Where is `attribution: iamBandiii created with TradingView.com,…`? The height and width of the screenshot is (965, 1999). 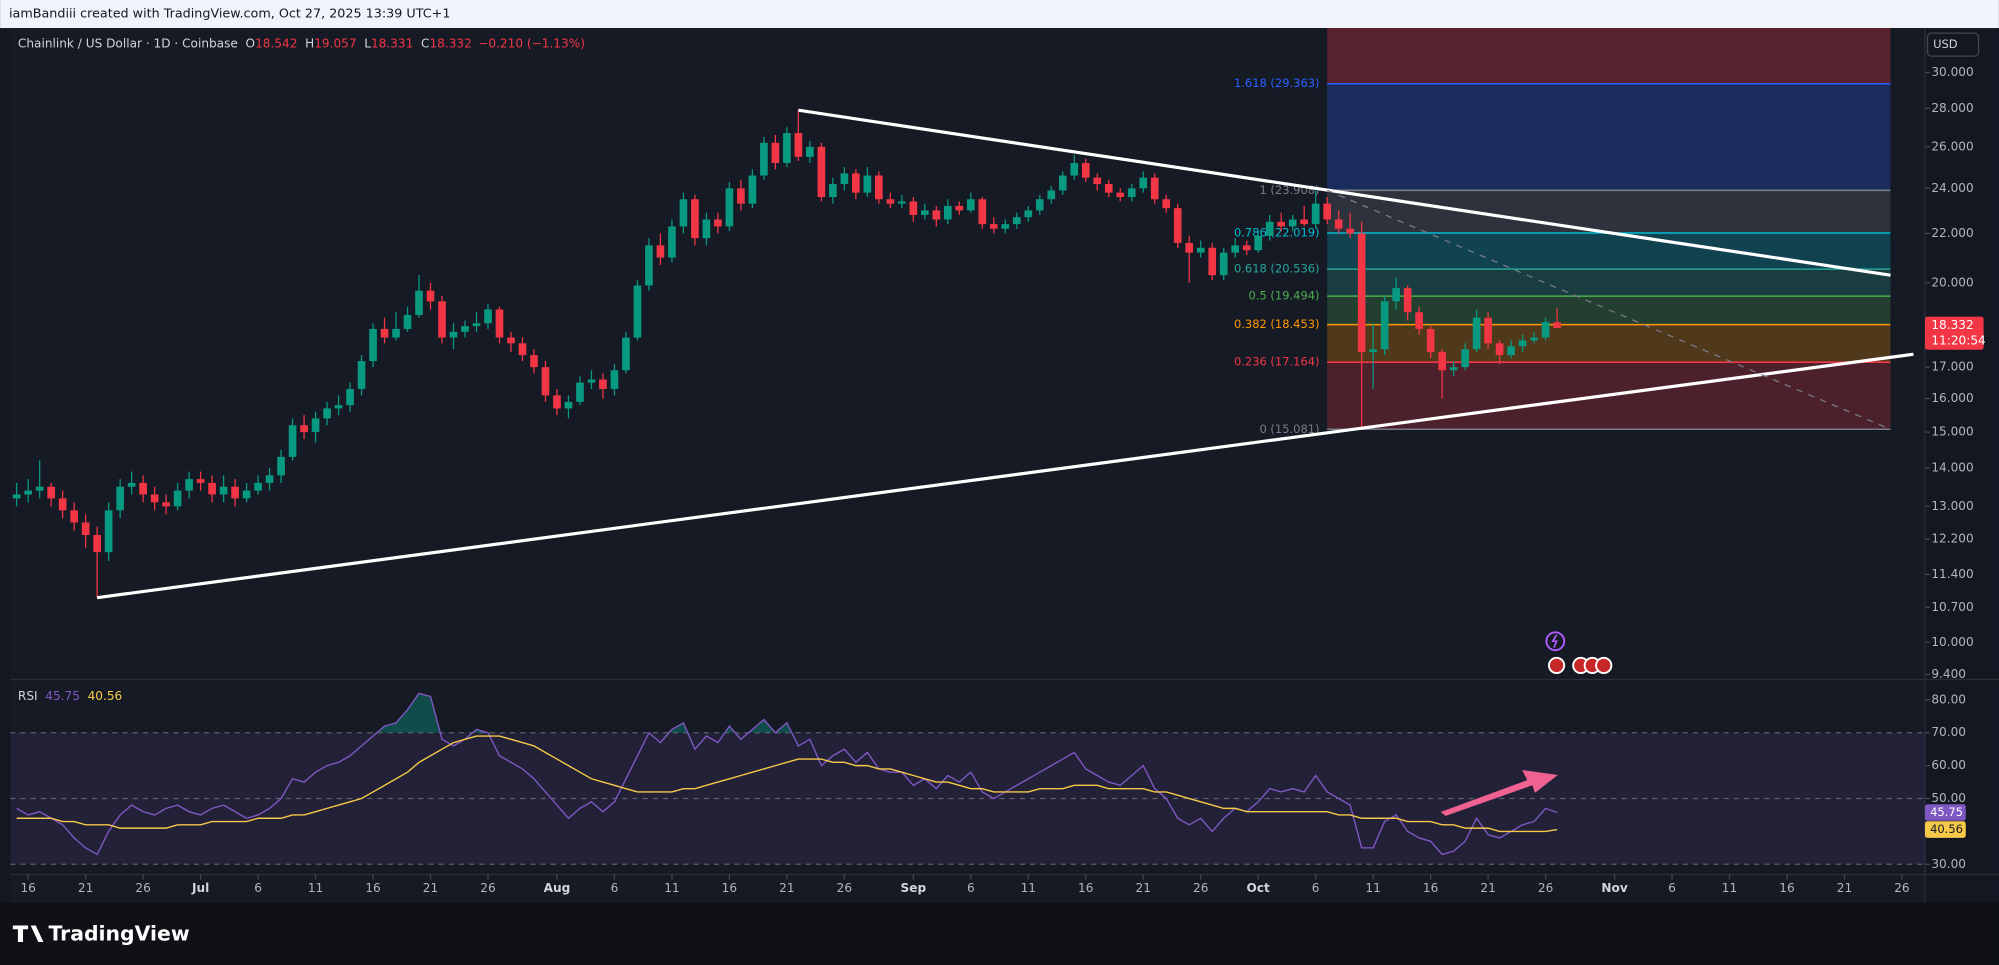 attribution: iamBandiii created with TradingView.com,… is located at coordinates (229, 14).